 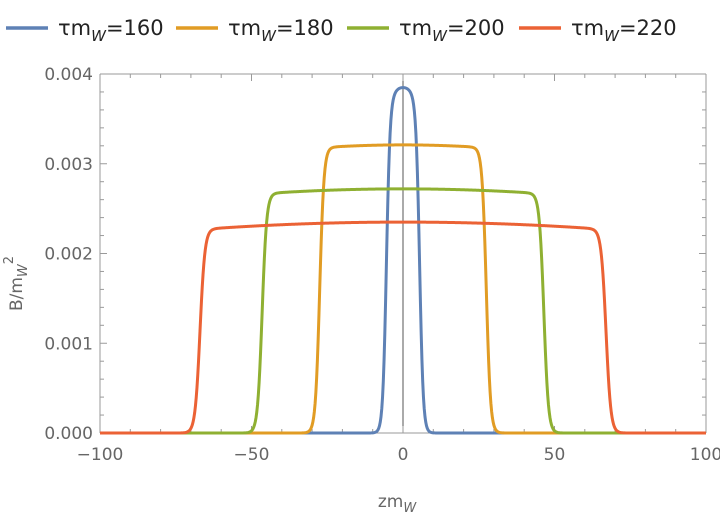 What do you see at coordinates (281, 30) in the screenshot?
I see `legend-label: τmW=180` at bounding box center [281, 30].